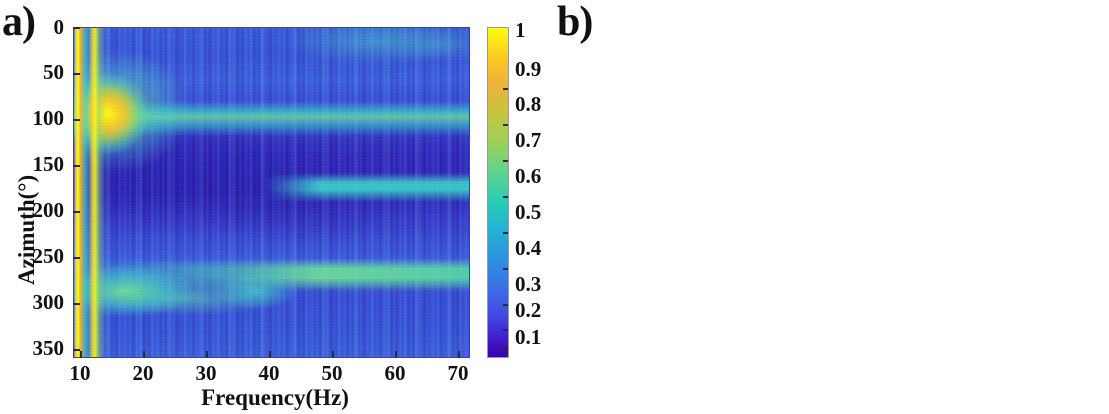  I want to click on xtick-label-a-10: 10, so click(80, 373).